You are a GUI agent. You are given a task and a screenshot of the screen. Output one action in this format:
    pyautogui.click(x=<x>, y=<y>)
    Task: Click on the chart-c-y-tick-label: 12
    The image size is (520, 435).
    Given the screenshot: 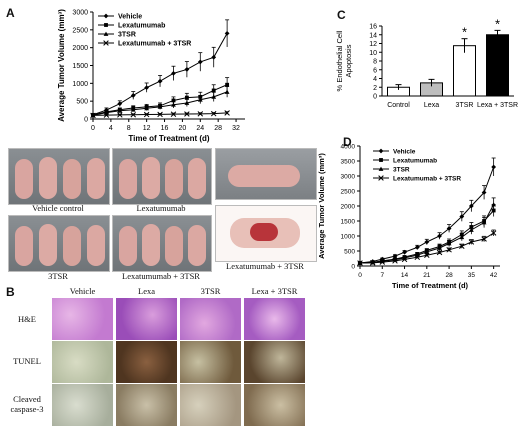 What is the action you would take?
    pyautogui.click(x=373, y=44)
    